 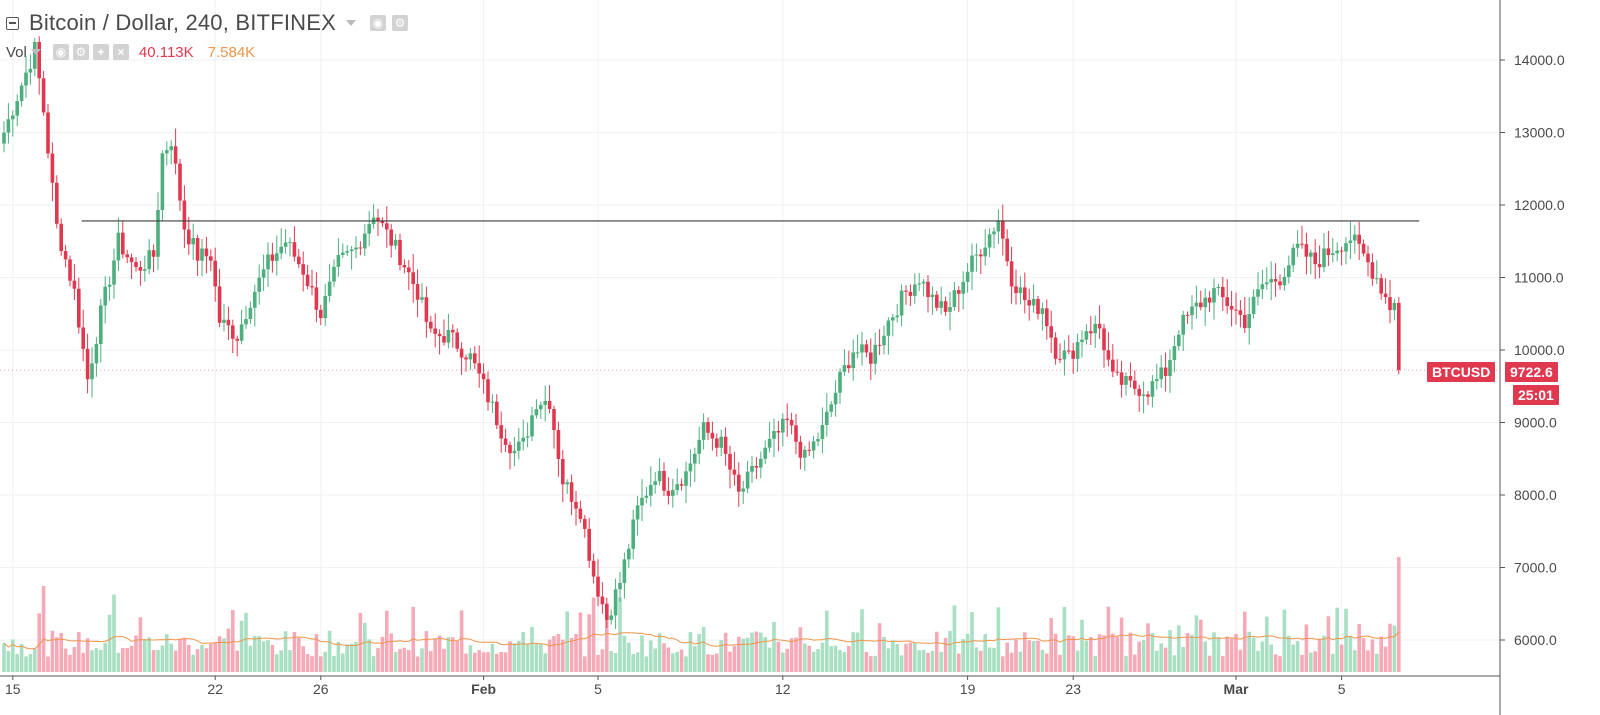 What do you see at coordinates (60, 52) in the screenshot?
I see `volume-eye-icon: ◉` at bounding box center [60, 52].